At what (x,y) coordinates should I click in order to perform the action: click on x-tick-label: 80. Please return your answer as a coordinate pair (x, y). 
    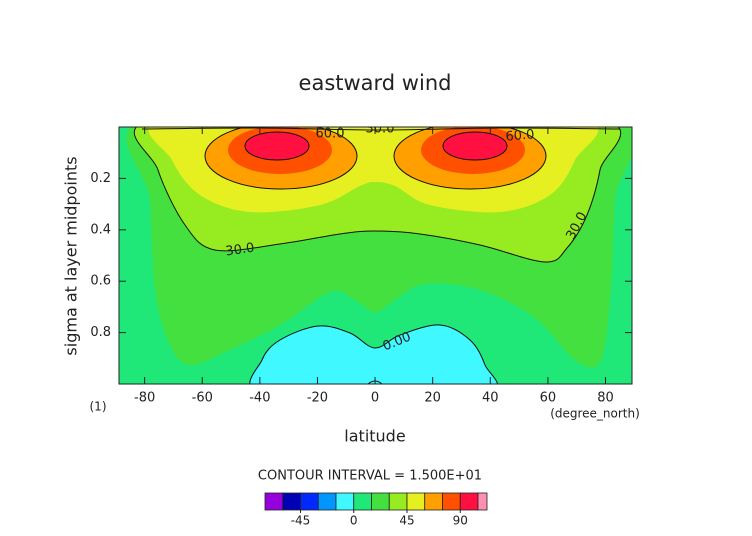
    Looking at the image, I should click on (605, 398).